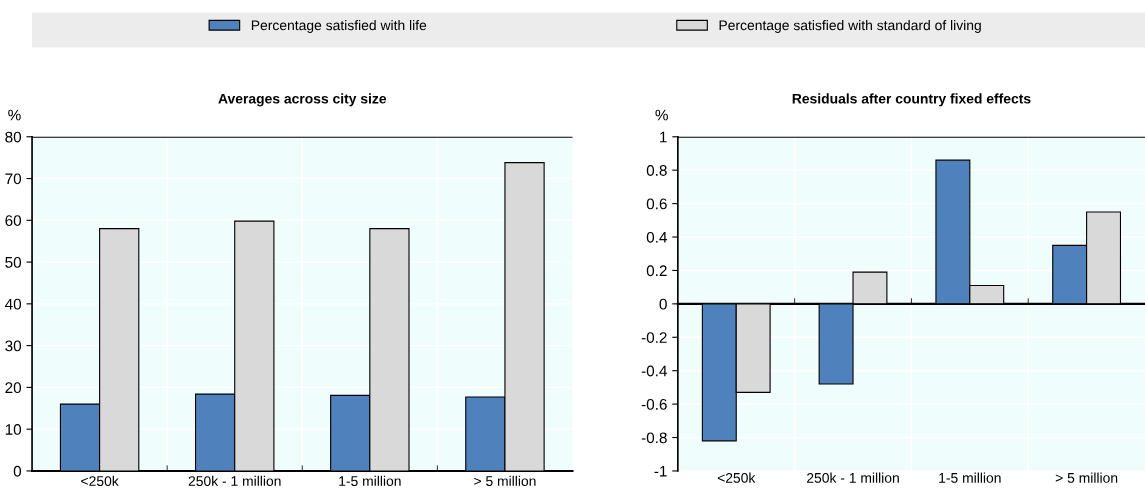 This screenshot has height=501, width=1145. What do you see at coordinates (13, 262) in the screenshot?
I see `y-tick-label: 50` at bounding box center [13, 262].